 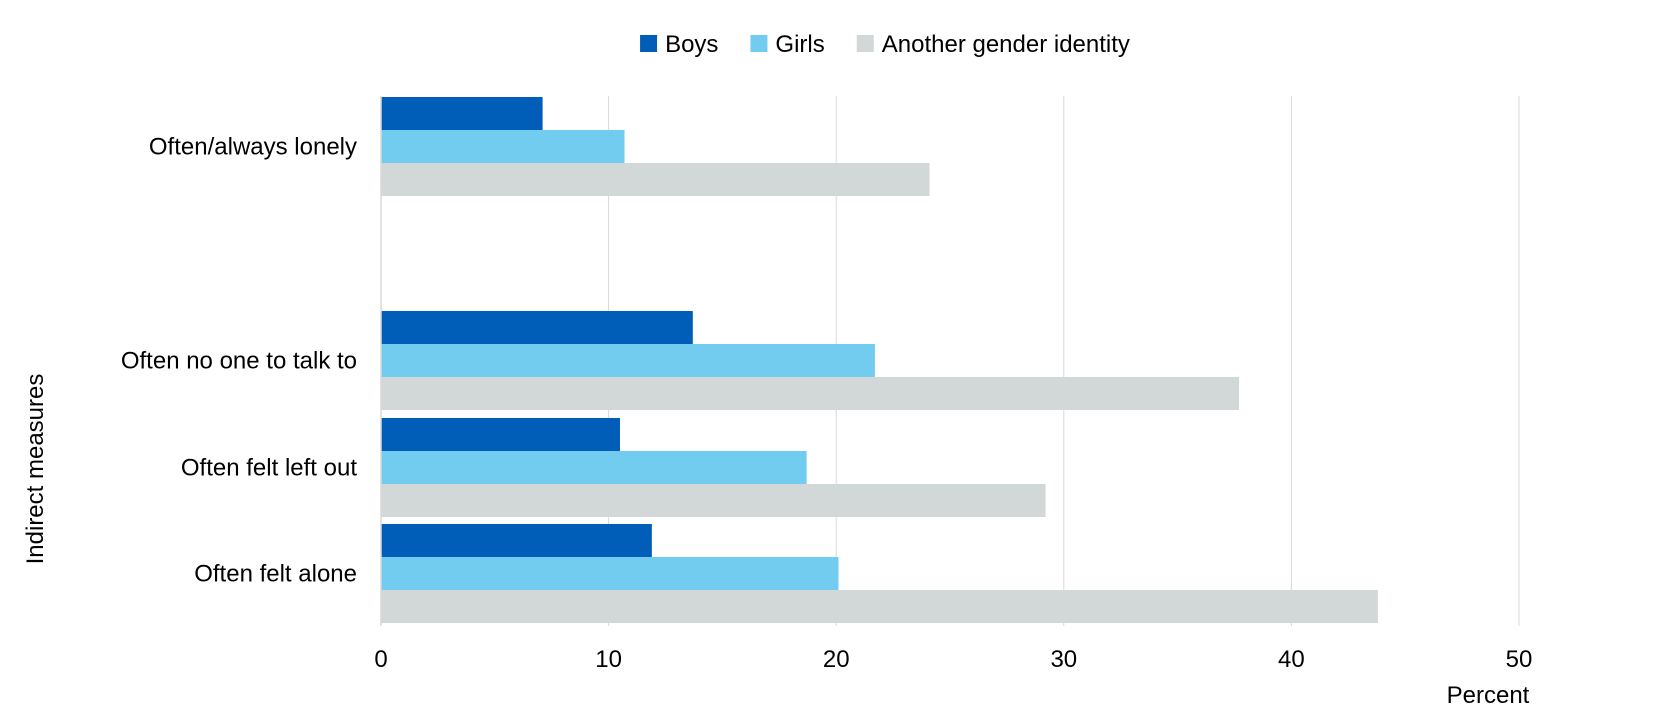 I want to click on legend-swatch-another-gender-identity, so click(x=865, y=43).